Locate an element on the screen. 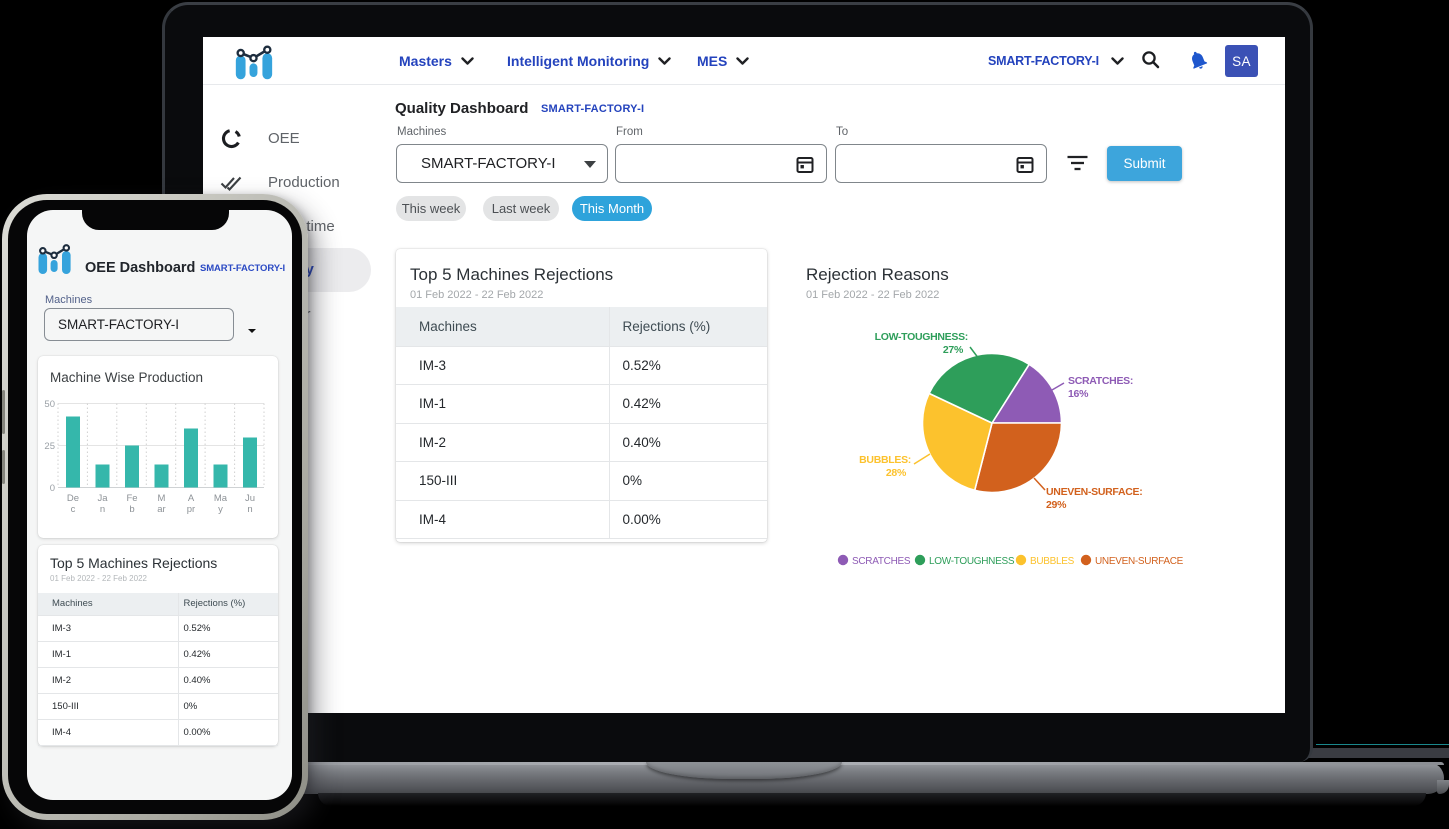  svg-text: Ja is located at coordinates (102, 498).